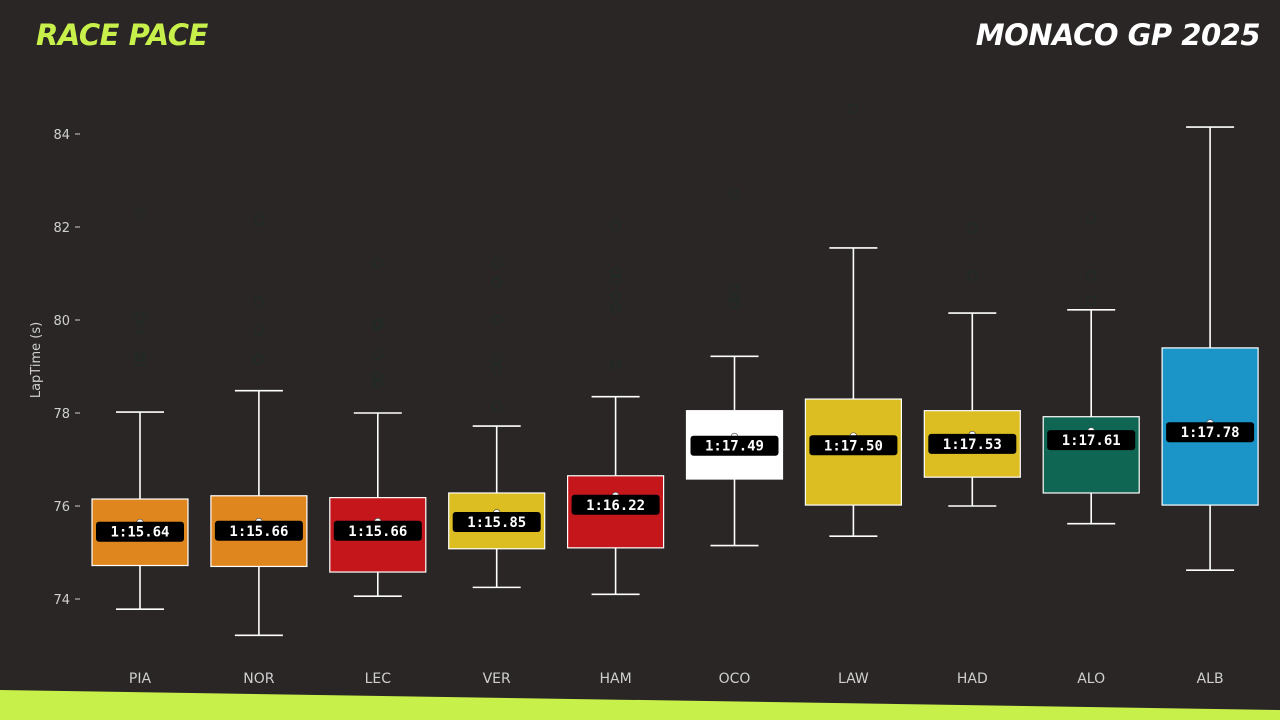  I want to click on y-tick-label: 76, so click(61, 507).